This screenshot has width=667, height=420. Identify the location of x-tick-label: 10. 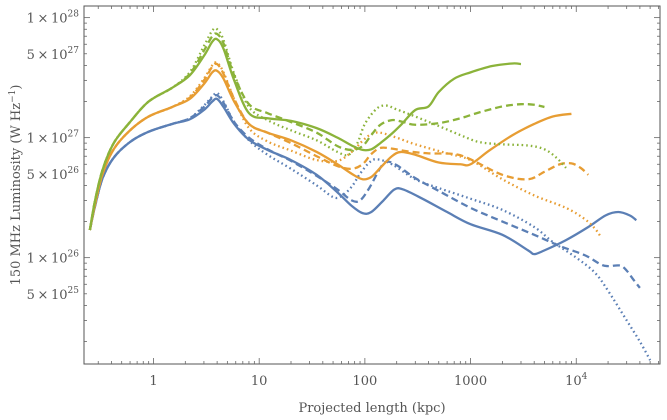
(259, 381).